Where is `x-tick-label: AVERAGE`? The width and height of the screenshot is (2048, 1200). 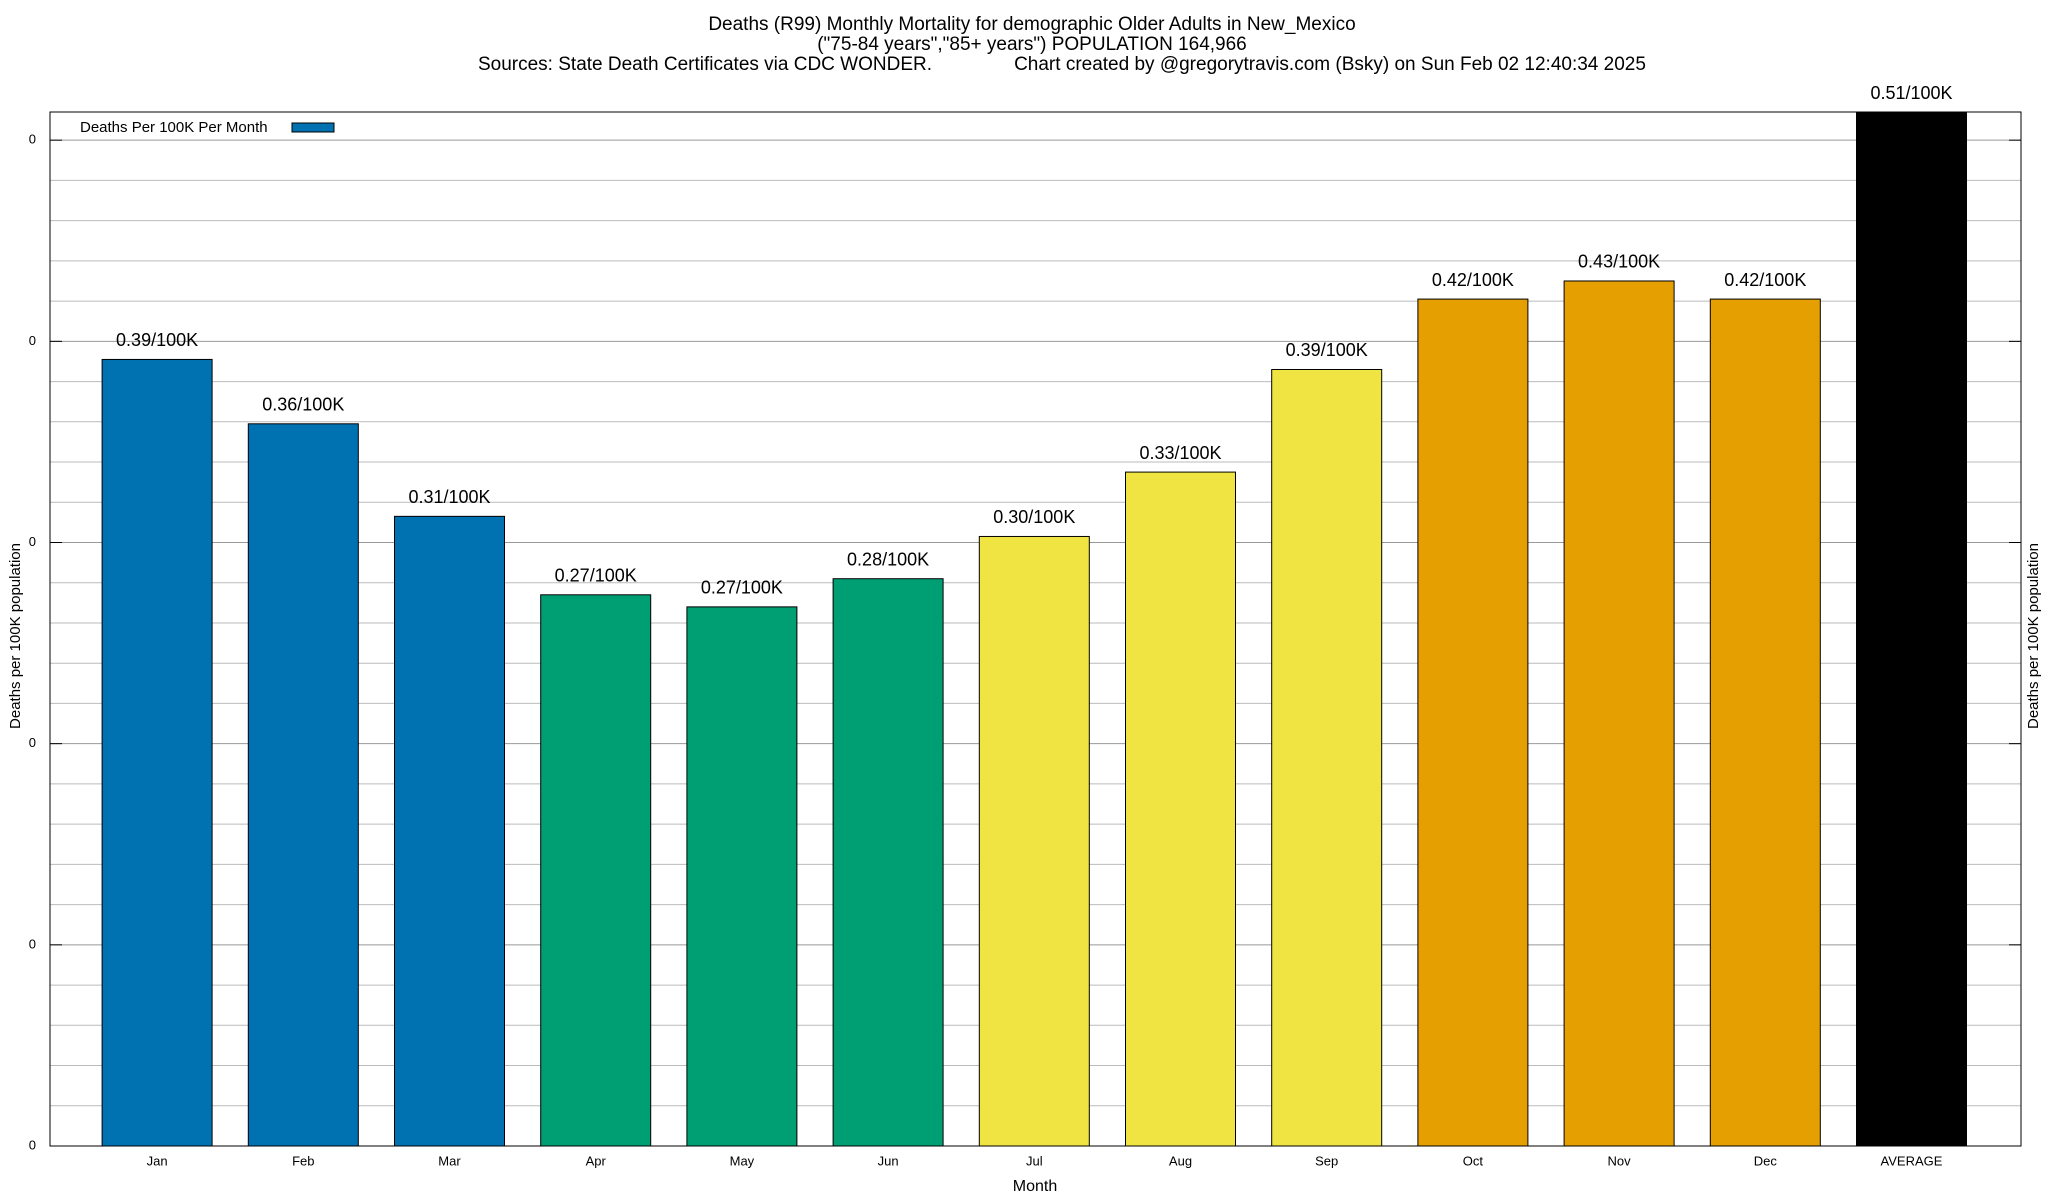 x-tick-label: AVERAGE is located at coordinates (1912, 1160).